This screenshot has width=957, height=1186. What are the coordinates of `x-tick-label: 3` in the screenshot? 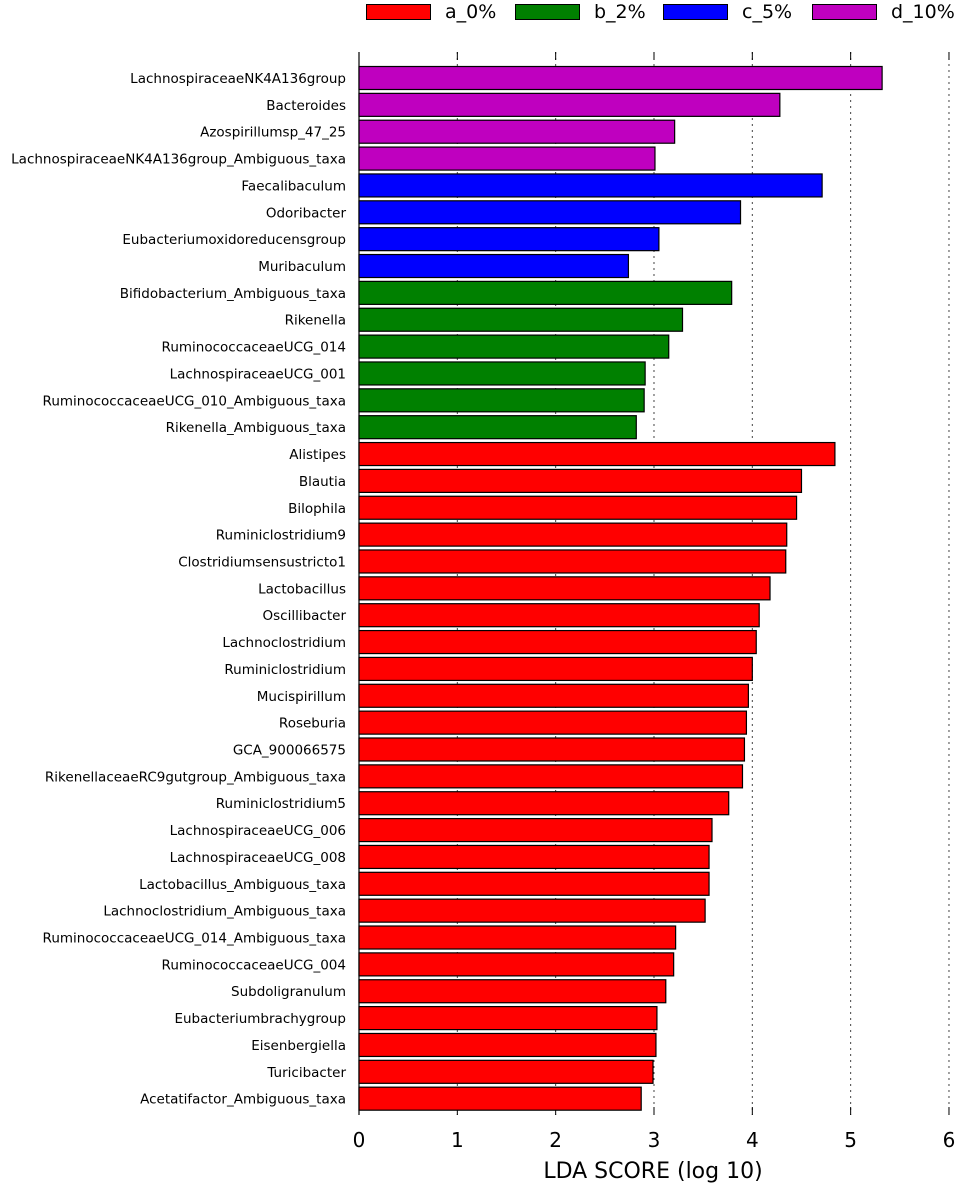 It's located at (654, 1140).